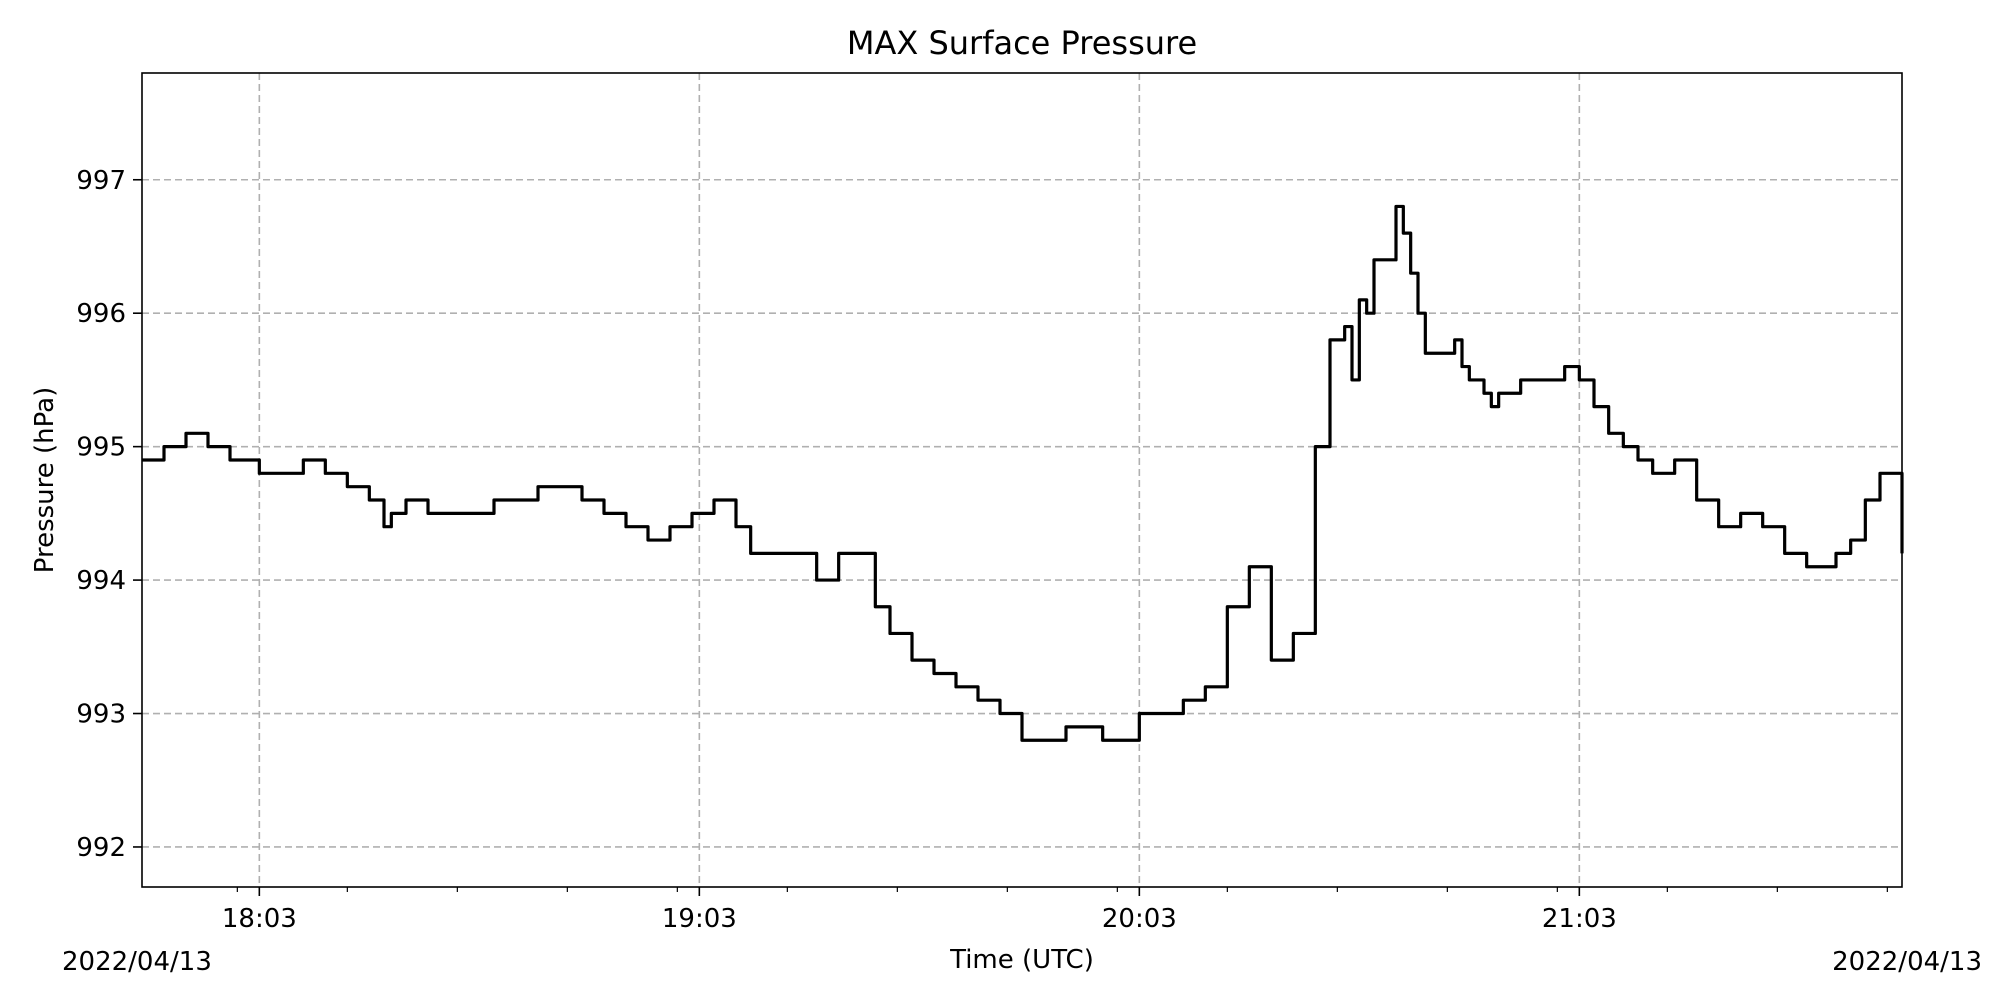 The image size is (2000, 1000). I want to click on chart-title: MAX Surface Pressure, so click(1022, 43).